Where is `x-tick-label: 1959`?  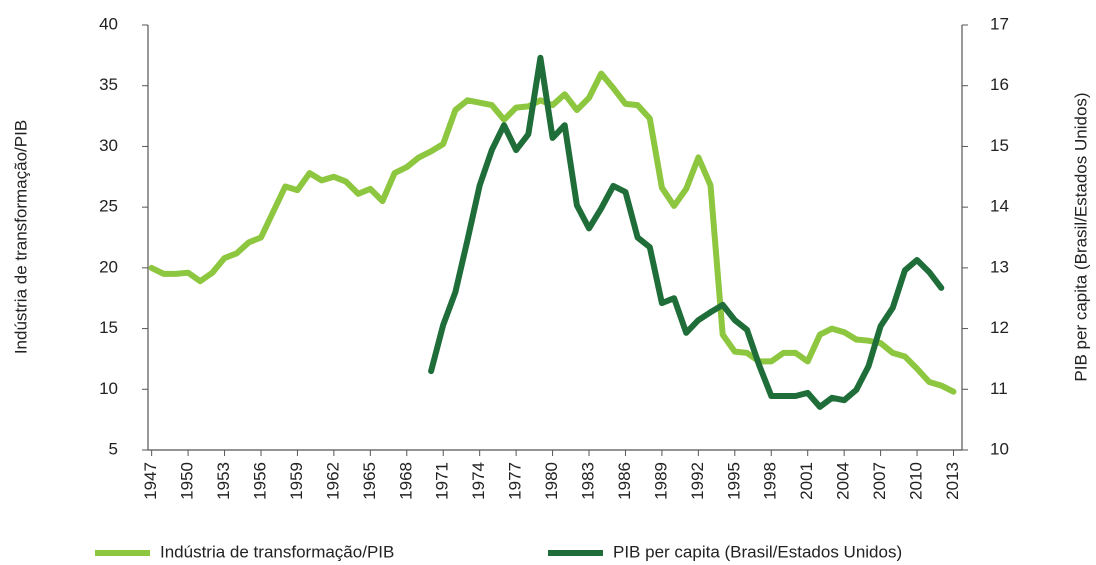
x-tick-label: 1959 is located at coordinates (296, 481).